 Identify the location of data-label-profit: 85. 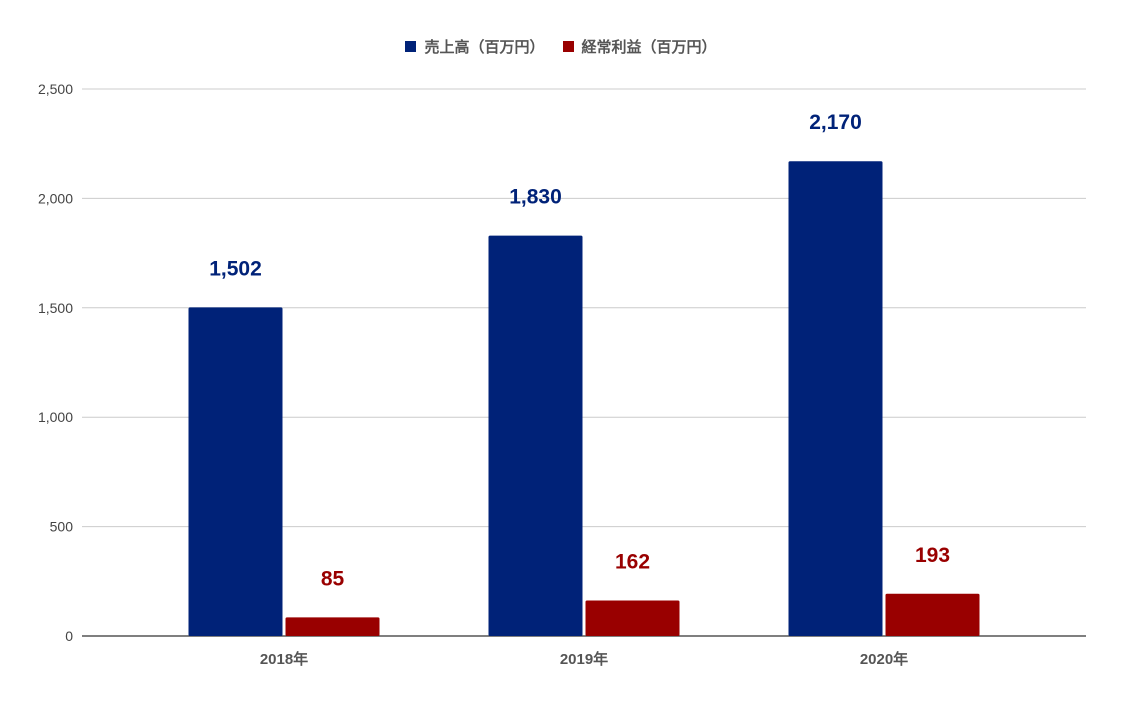
(333, 578).